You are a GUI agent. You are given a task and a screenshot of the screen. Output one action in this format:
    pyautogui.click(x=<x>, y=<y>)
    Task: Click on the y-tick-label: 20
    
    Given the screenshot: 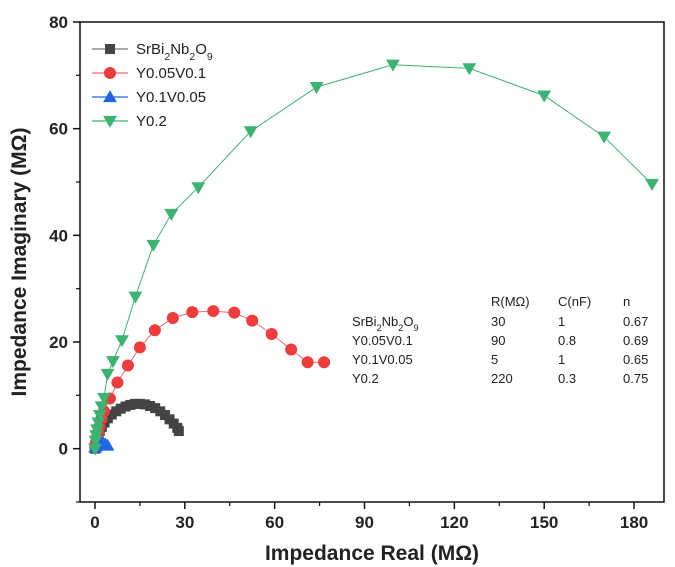 What is the action you would take?
    pyautogui.click(x=58, y=342)
    